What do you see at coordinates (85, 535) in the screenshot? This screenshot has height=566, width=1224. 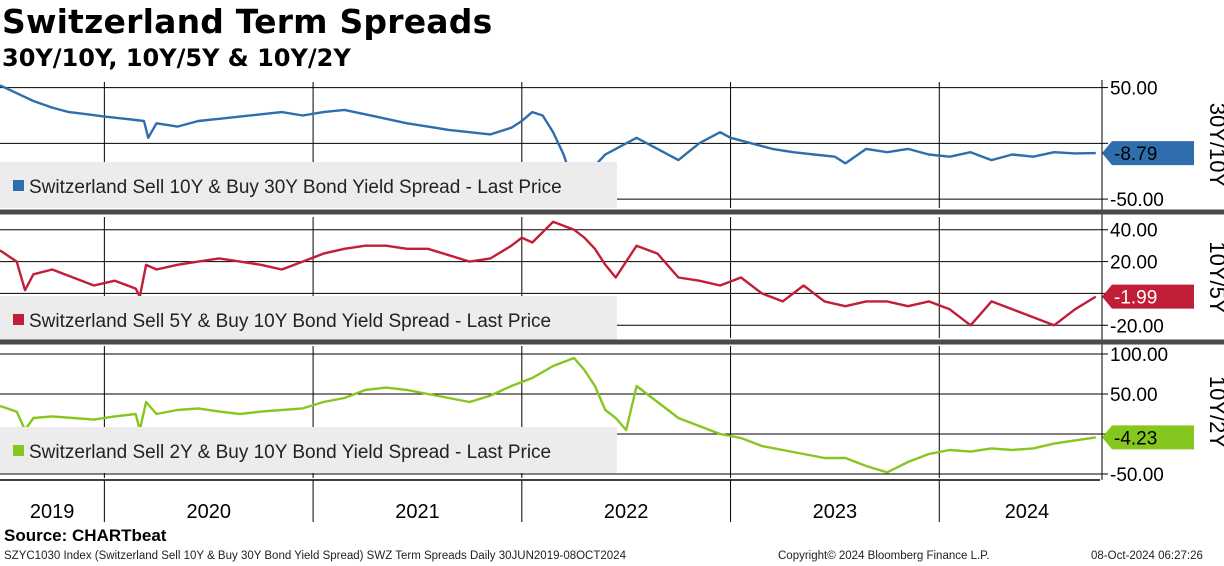 I see `source-note: Source: CHARTbeat` at bounding box center [85, 535].